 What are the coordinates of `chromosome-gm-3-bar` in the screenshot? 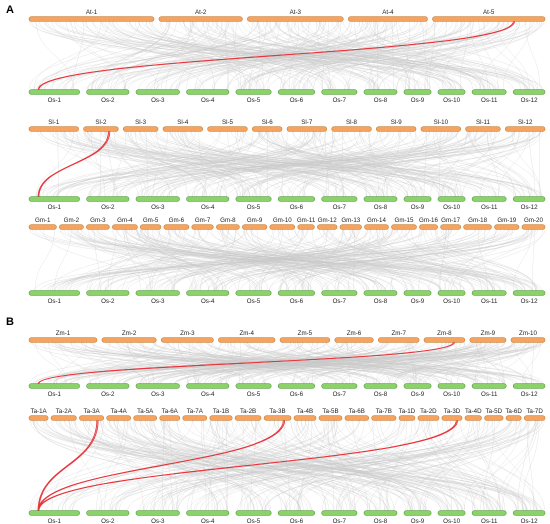 It's located at (98, 227).